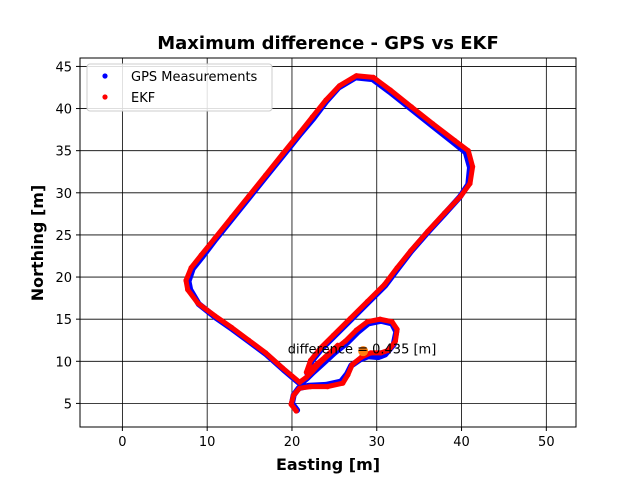 The image size is (640, 480). Describe the element at coordinates (328, 464) in the screenshot. I see `x-axis-label: Easting [m]` at that location.